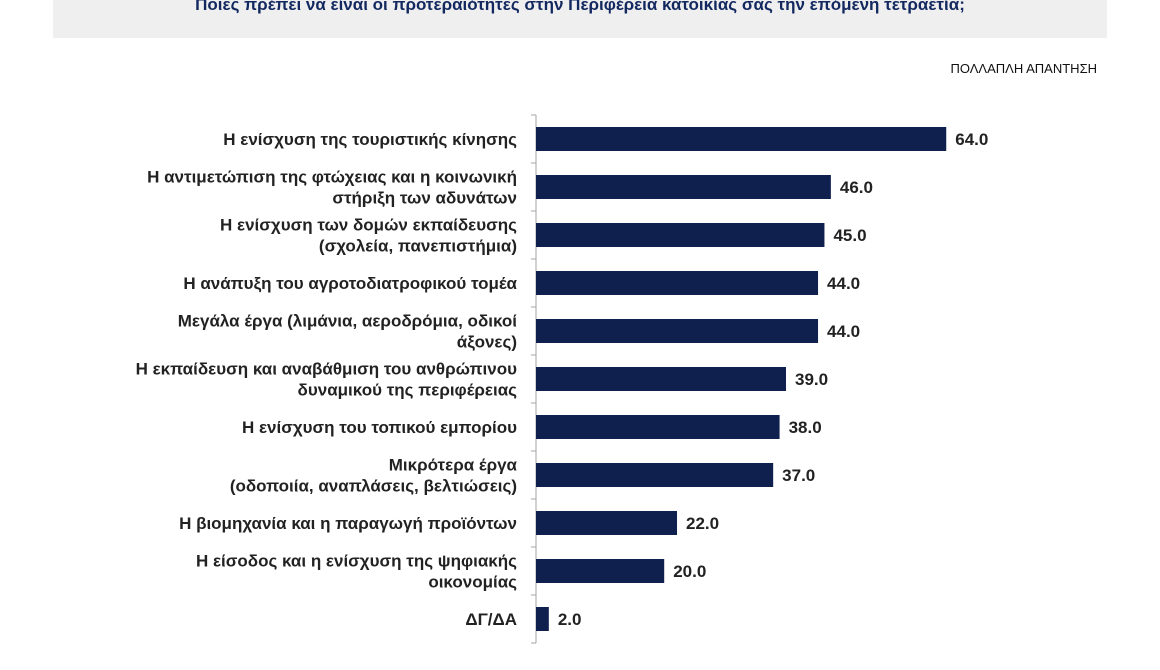  I want to click on data-label-1: 64.0, so click(971, 139).